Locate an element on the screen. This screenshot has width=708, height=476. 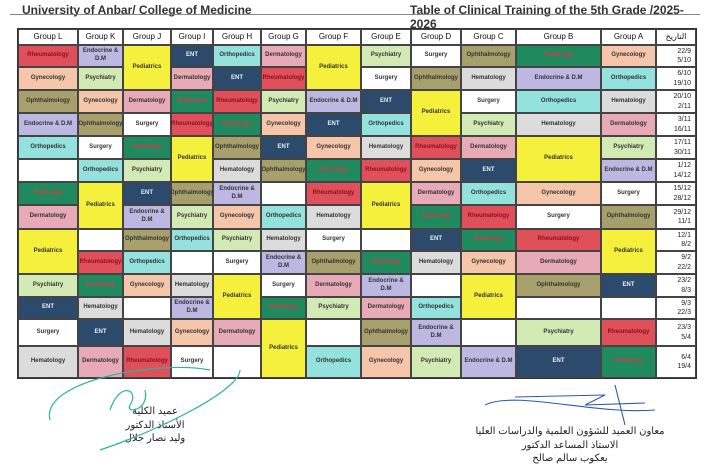
date-range: 23/2 8/3 is located at coordinates (676, 285).